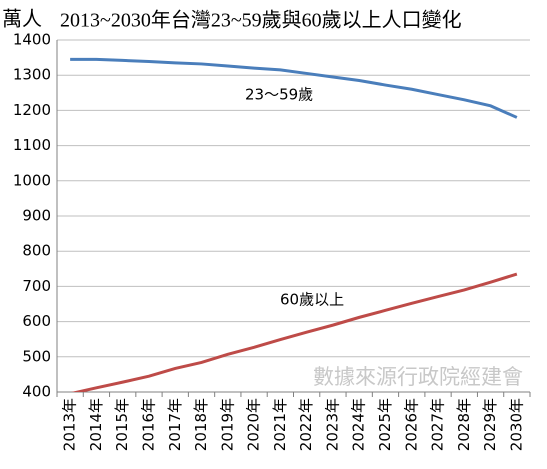  What do you see at coordinates (175, 424) in the screenshot?
I see `x-tick-label: 2017年` at bounding box center [175, 424].